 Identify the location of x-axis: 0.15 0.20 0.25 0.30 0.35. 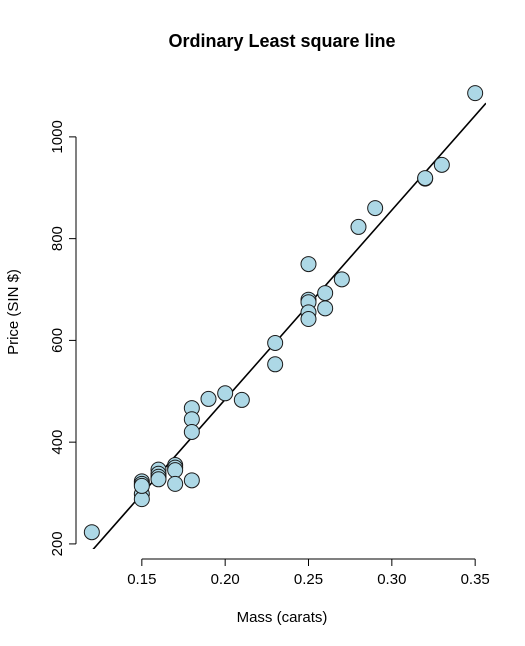
(308, 573).